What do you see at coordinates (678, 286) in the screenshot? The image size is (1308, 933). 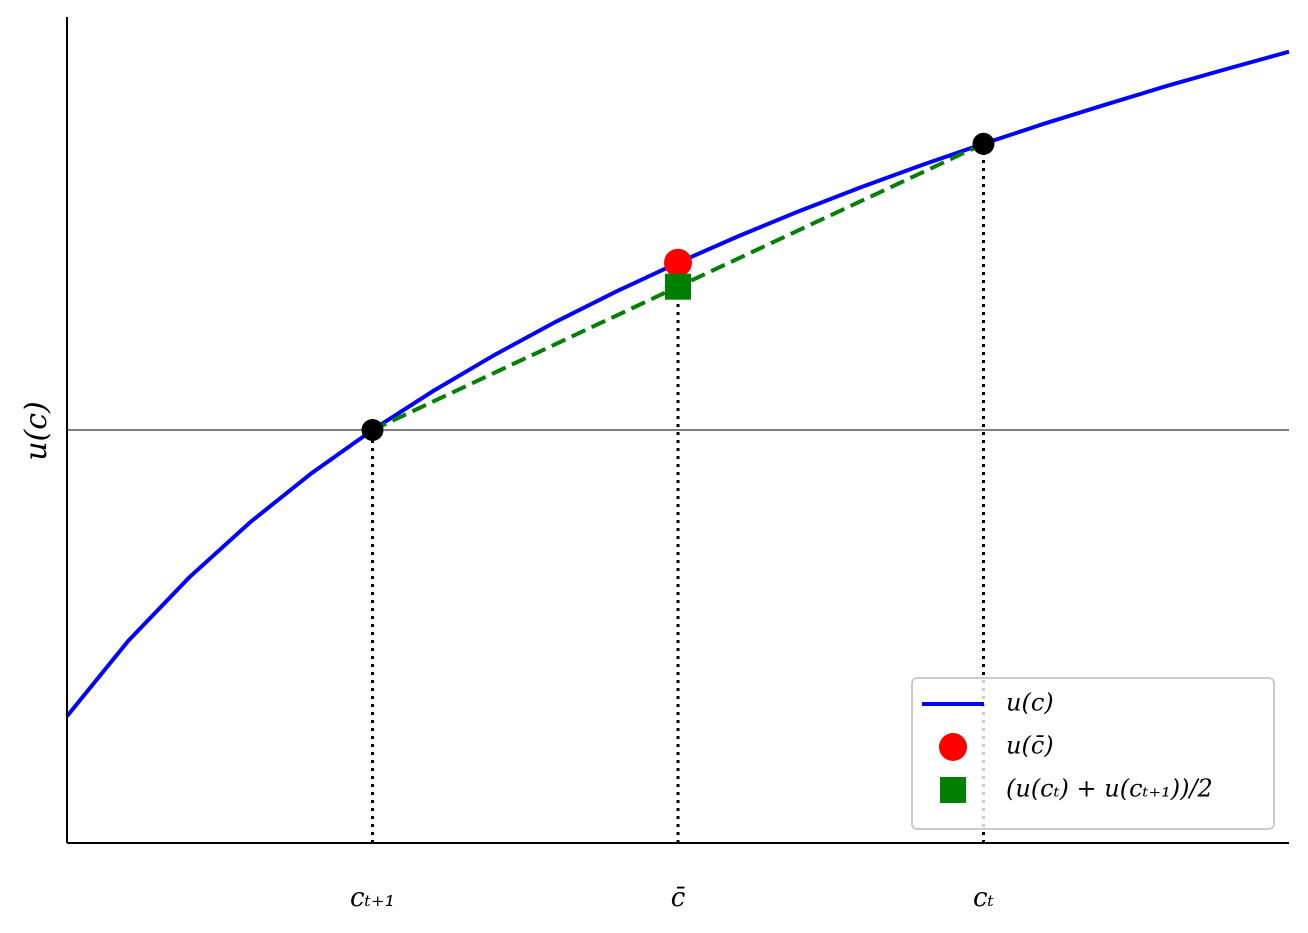 I see `square-marker` at bounding box center [678, 286].